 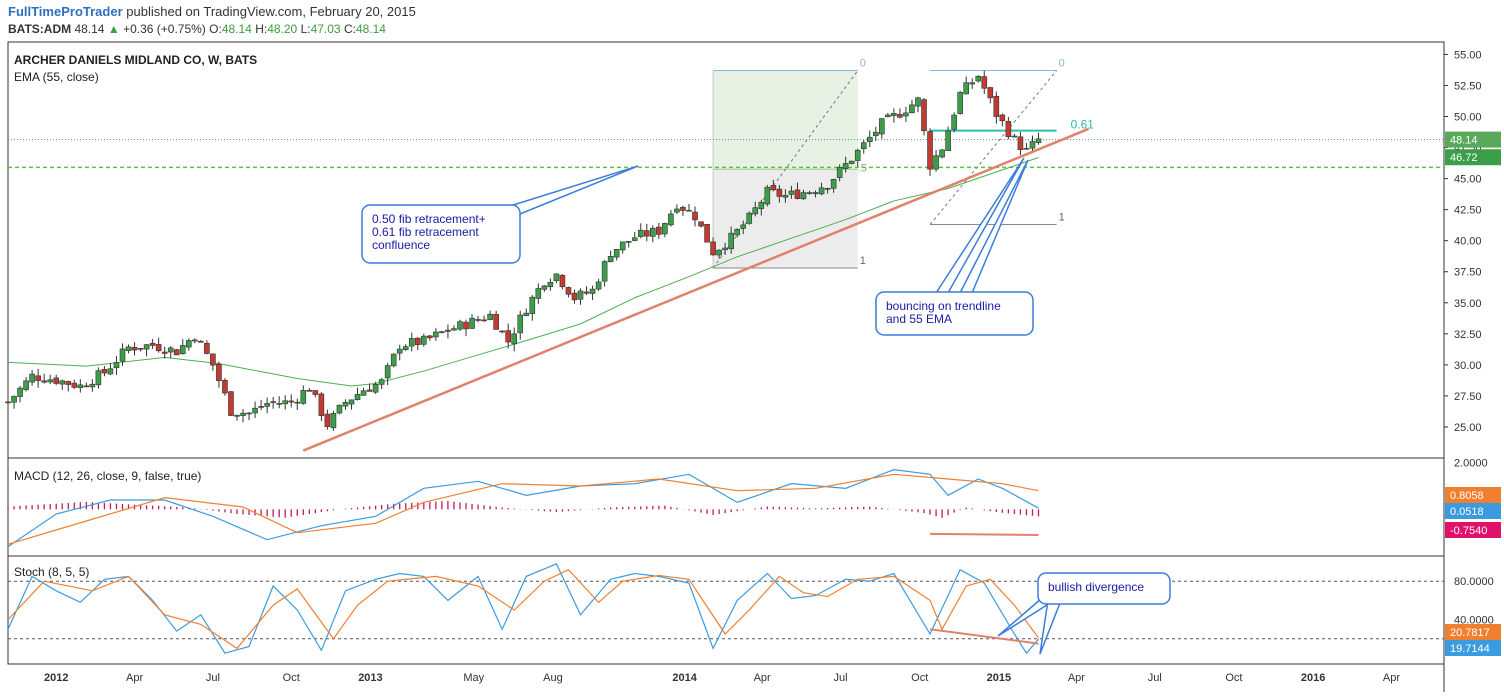 I want to click on high-label: H:, so click(x=261, y=29).